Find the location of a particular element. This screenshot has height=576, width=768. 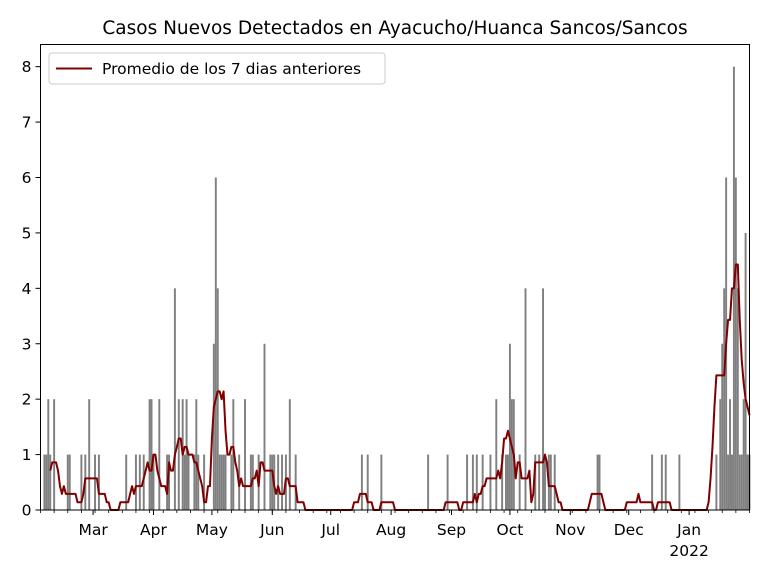

x-tick-label: Oct is located at coordinates (510, 530).